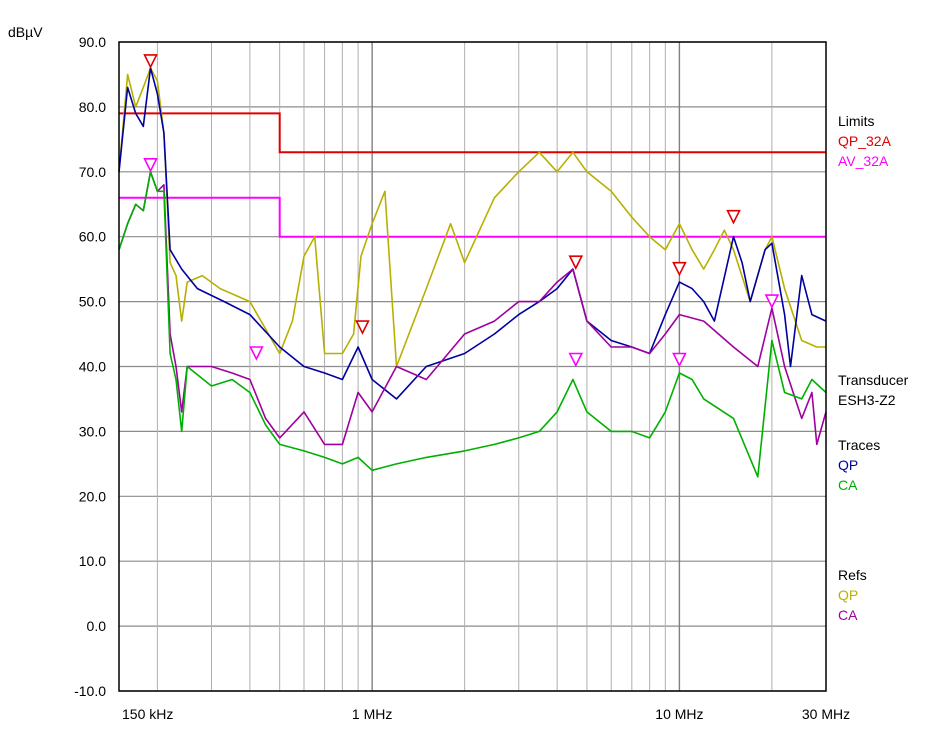 The width and height of the screenshot is (946, 738). What do you see at coordinates (848, 615) in the screenshot?
I see `legend-ref-ca: CA` at bounding box center [848, 615].